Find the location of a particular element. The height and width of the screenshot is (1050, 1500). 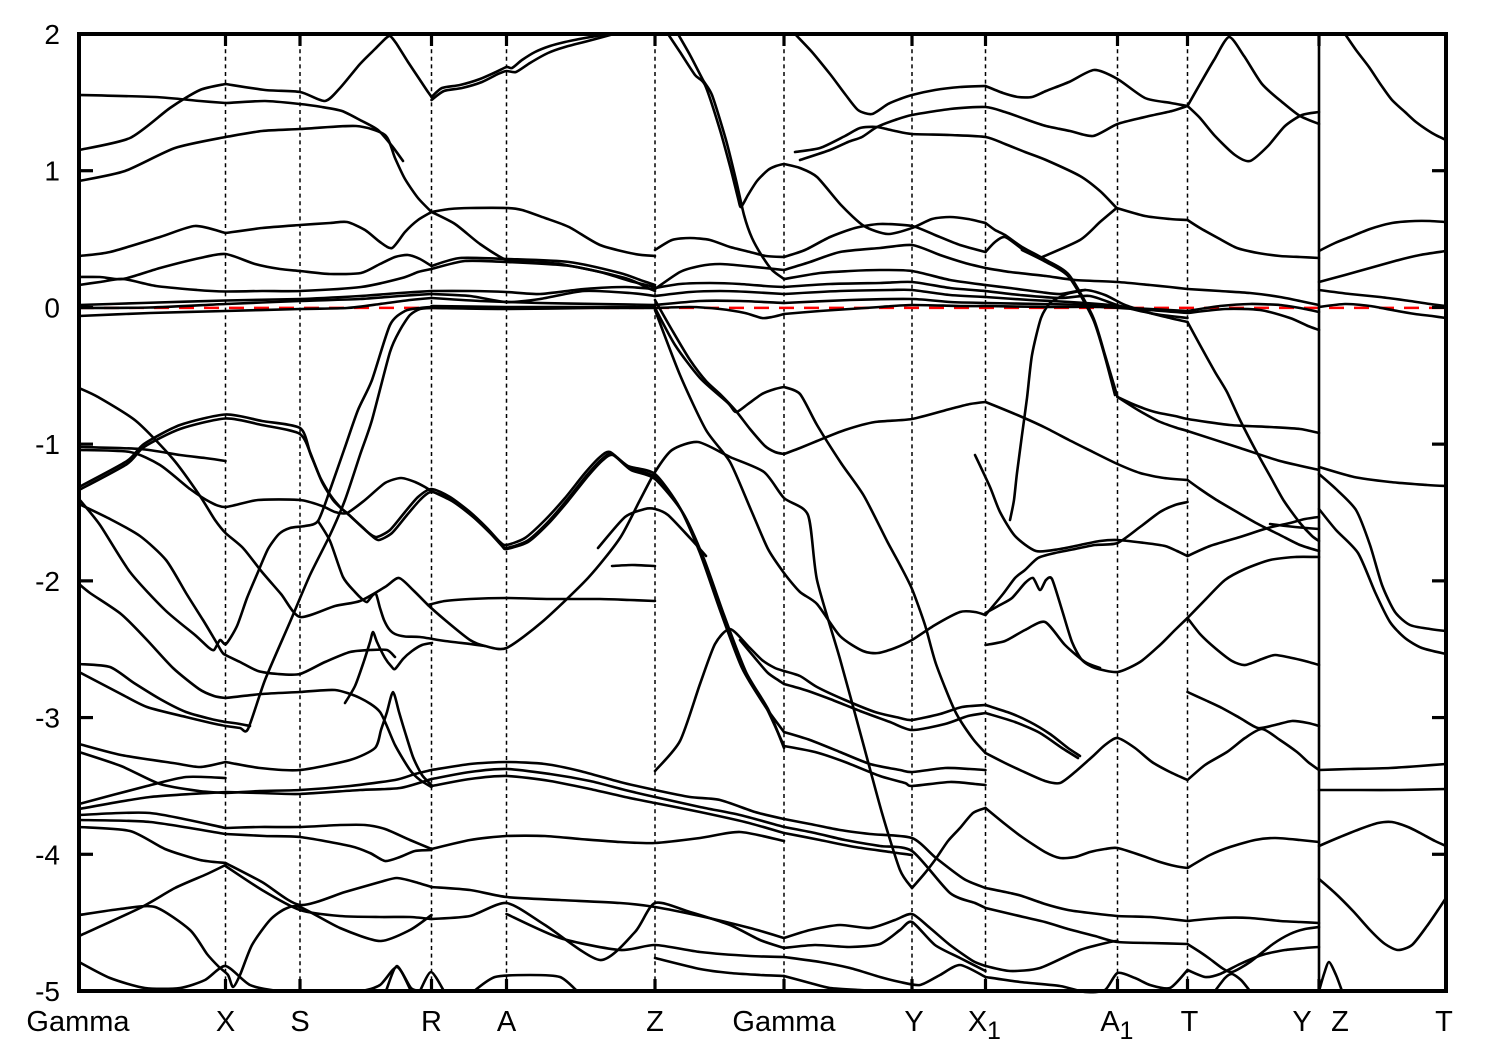

svg-text: 2 is located at coordinates (52, 34).